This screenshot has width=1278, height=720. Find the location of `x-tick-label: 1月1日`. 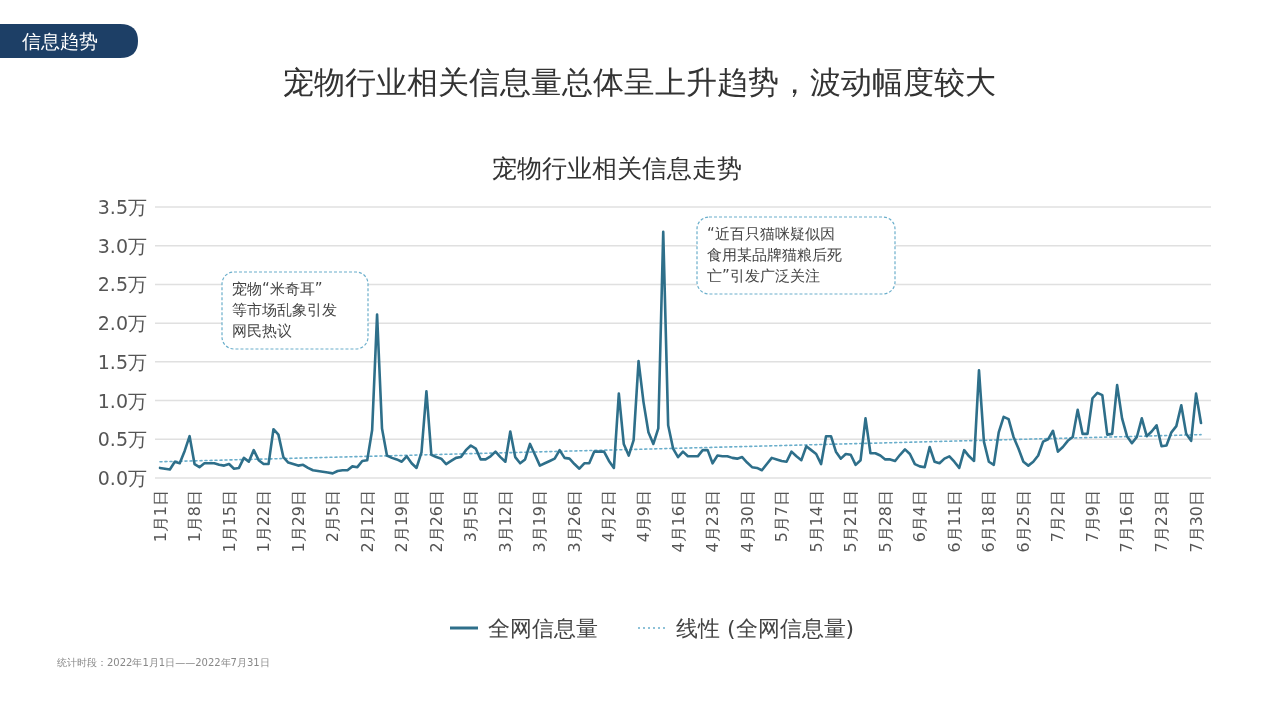

x-tick-label: 1月1日 is located at coordinates (160, 516).